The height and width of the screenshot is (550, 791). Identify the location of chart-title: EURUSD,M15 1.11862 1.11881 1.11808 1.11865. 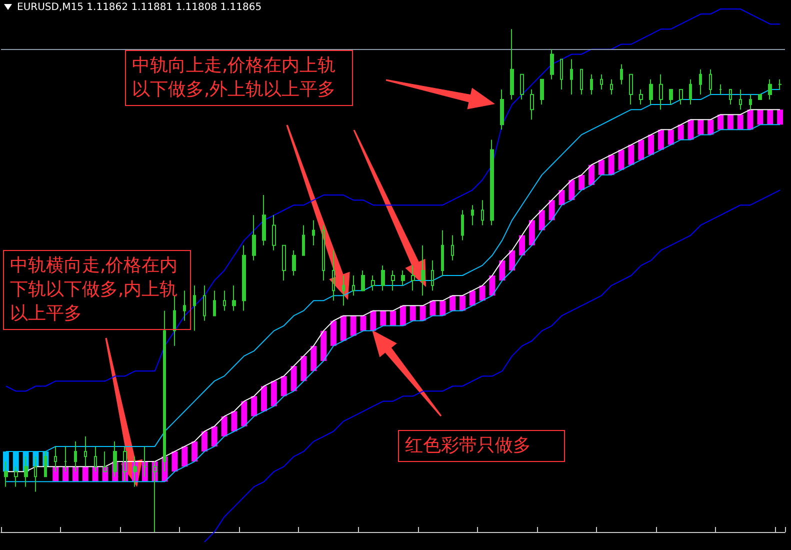
(139, 7).